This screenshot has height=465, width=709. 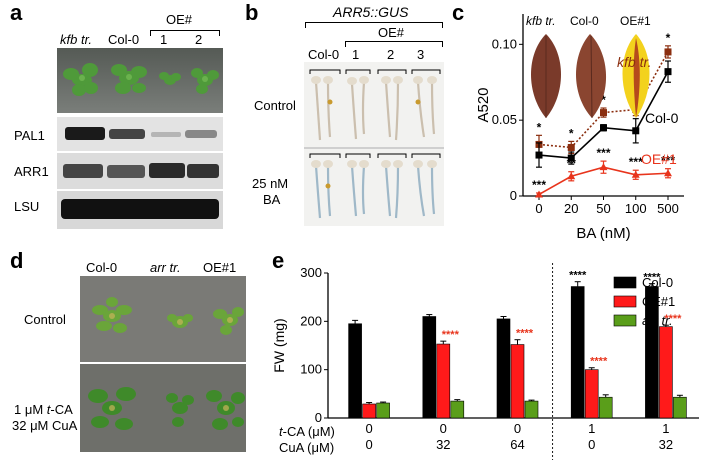 What do you see at coordinates (318, 417) in the screenshot?
I see `chart-e-ytick-label: 0` at bounding box center [318, 417].